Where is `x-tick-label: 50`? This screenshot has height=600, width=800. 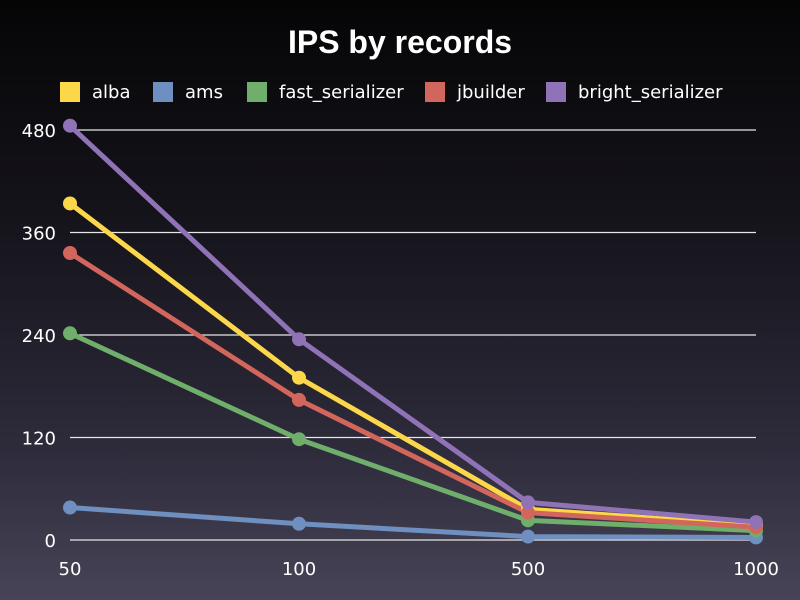 x-tick-label: 50 is located at coordinates (70, 569).